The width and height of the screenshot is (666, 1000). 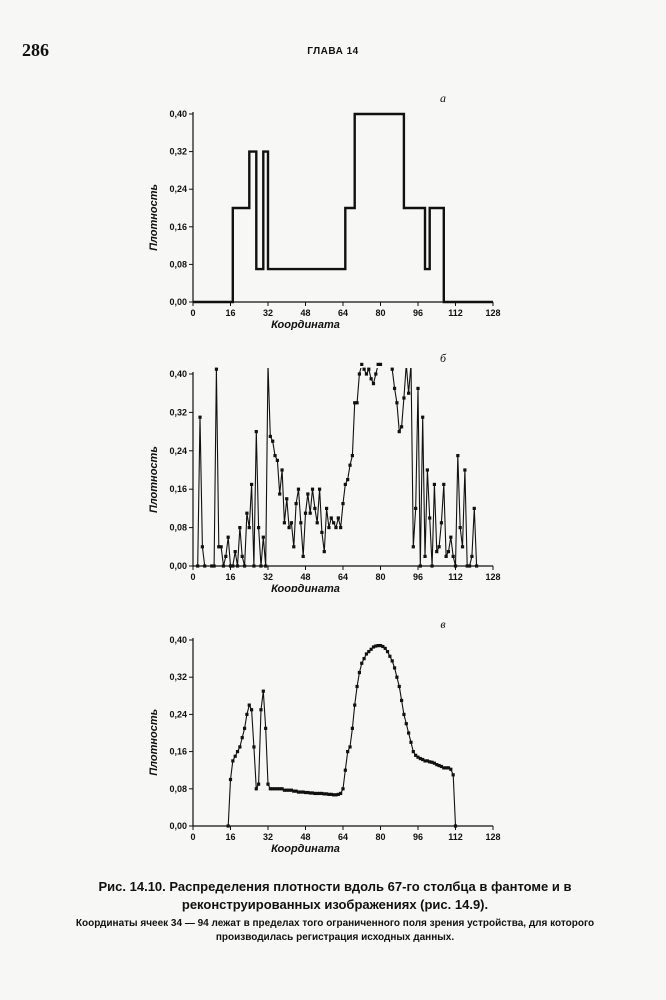 What do you see at coordinates (305, 313) in the screenshot?
I see `chart-a-x-tick-label: 48` at bounding box center [305, 313].